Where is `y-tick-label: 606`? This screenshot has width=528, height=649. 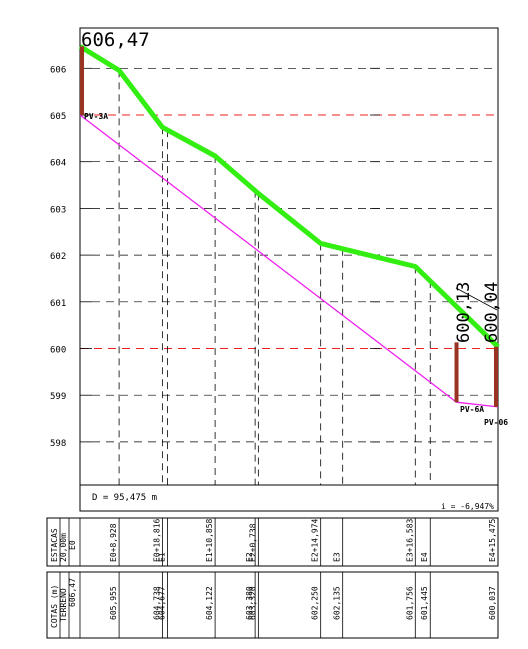
y-tick-label: 606 is located at coordinates (58, 70).